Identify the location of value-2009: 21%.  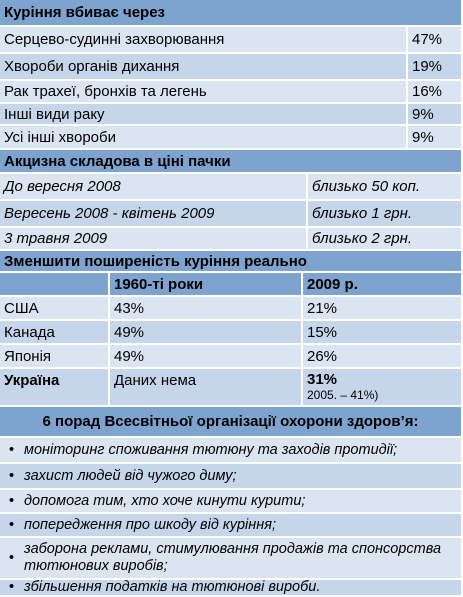
(383, 309).